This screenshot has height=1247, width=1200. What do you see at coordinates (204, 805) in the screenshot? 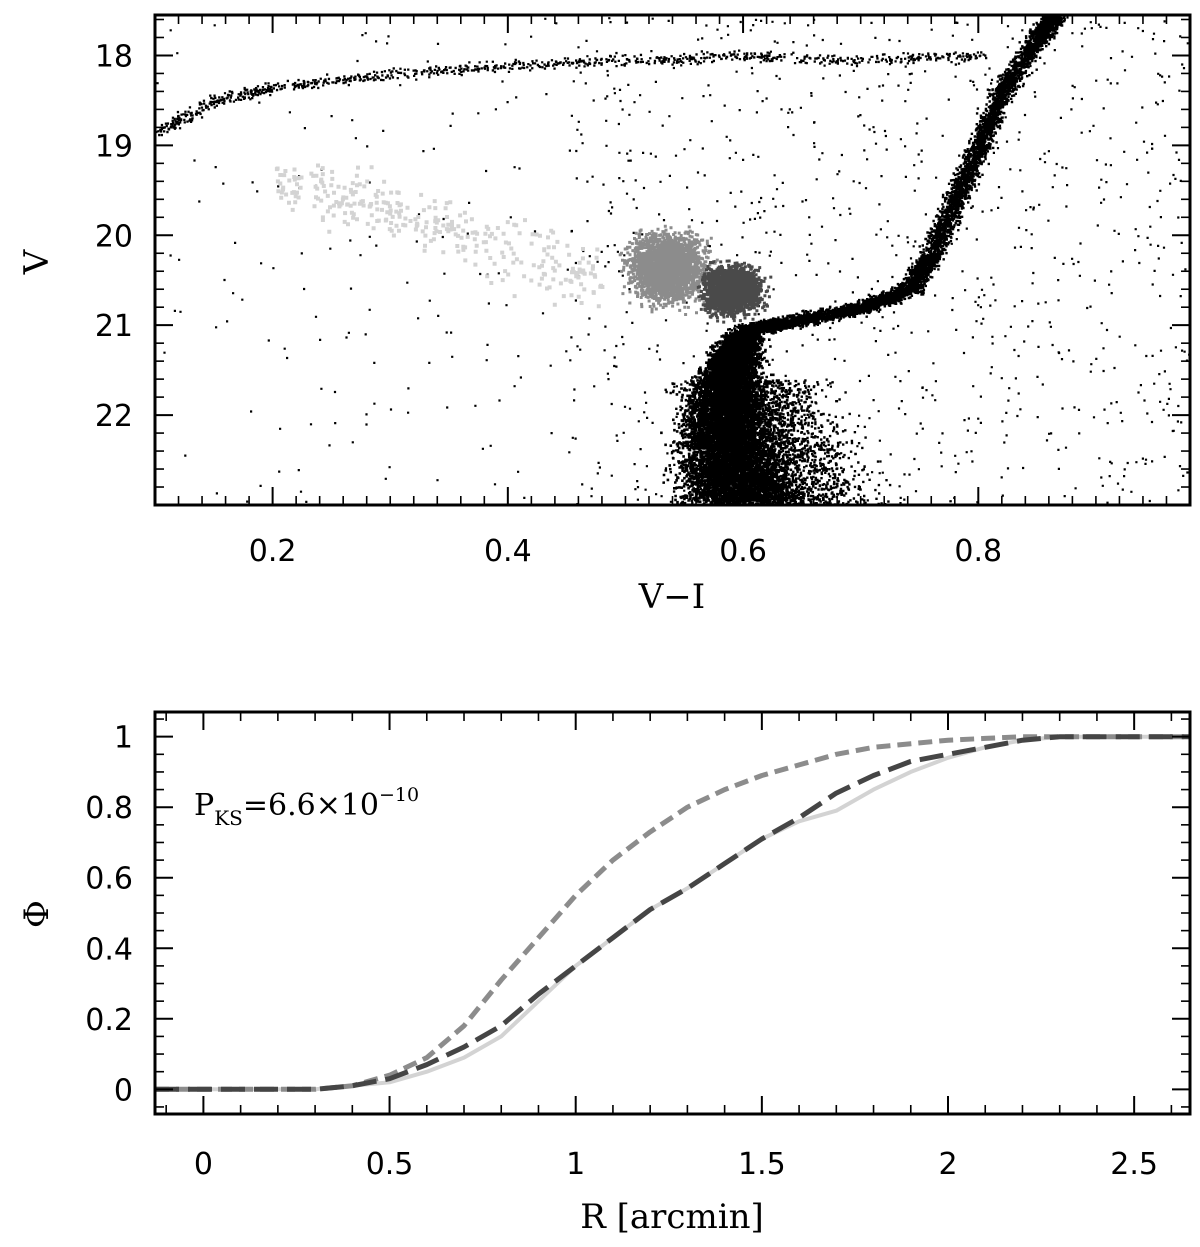
I see `ks-p-base: P` at bounding box center [204, 805].